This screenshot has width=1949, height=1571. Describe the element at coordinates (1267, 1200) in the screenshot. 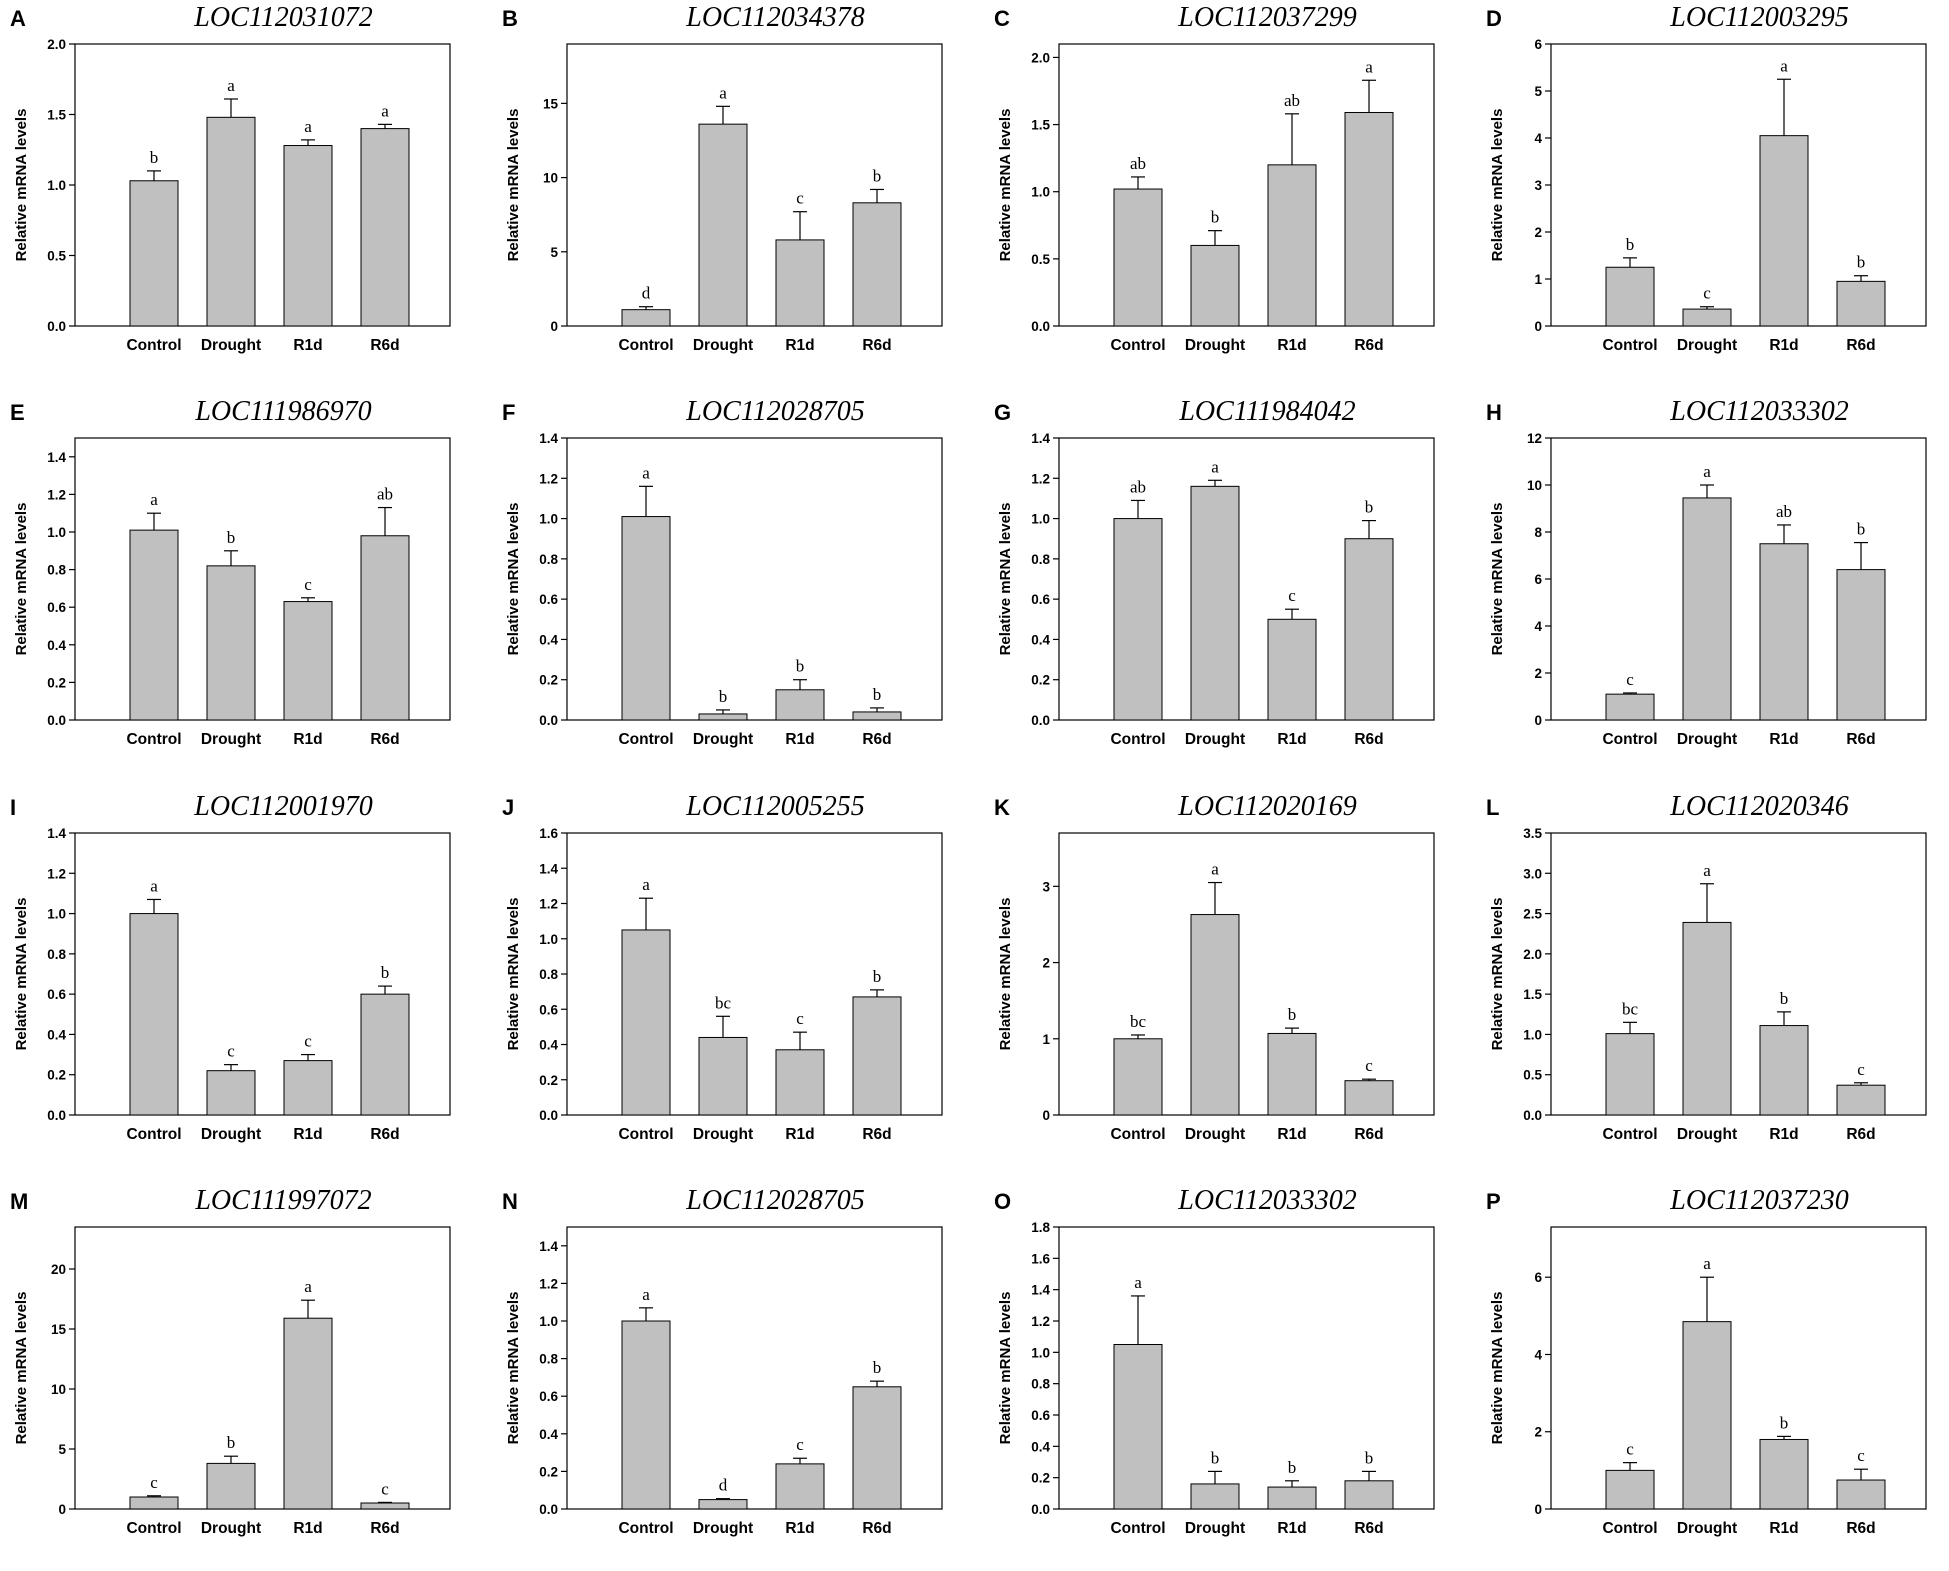

I see `chart-title: LOC112033302` at that location.